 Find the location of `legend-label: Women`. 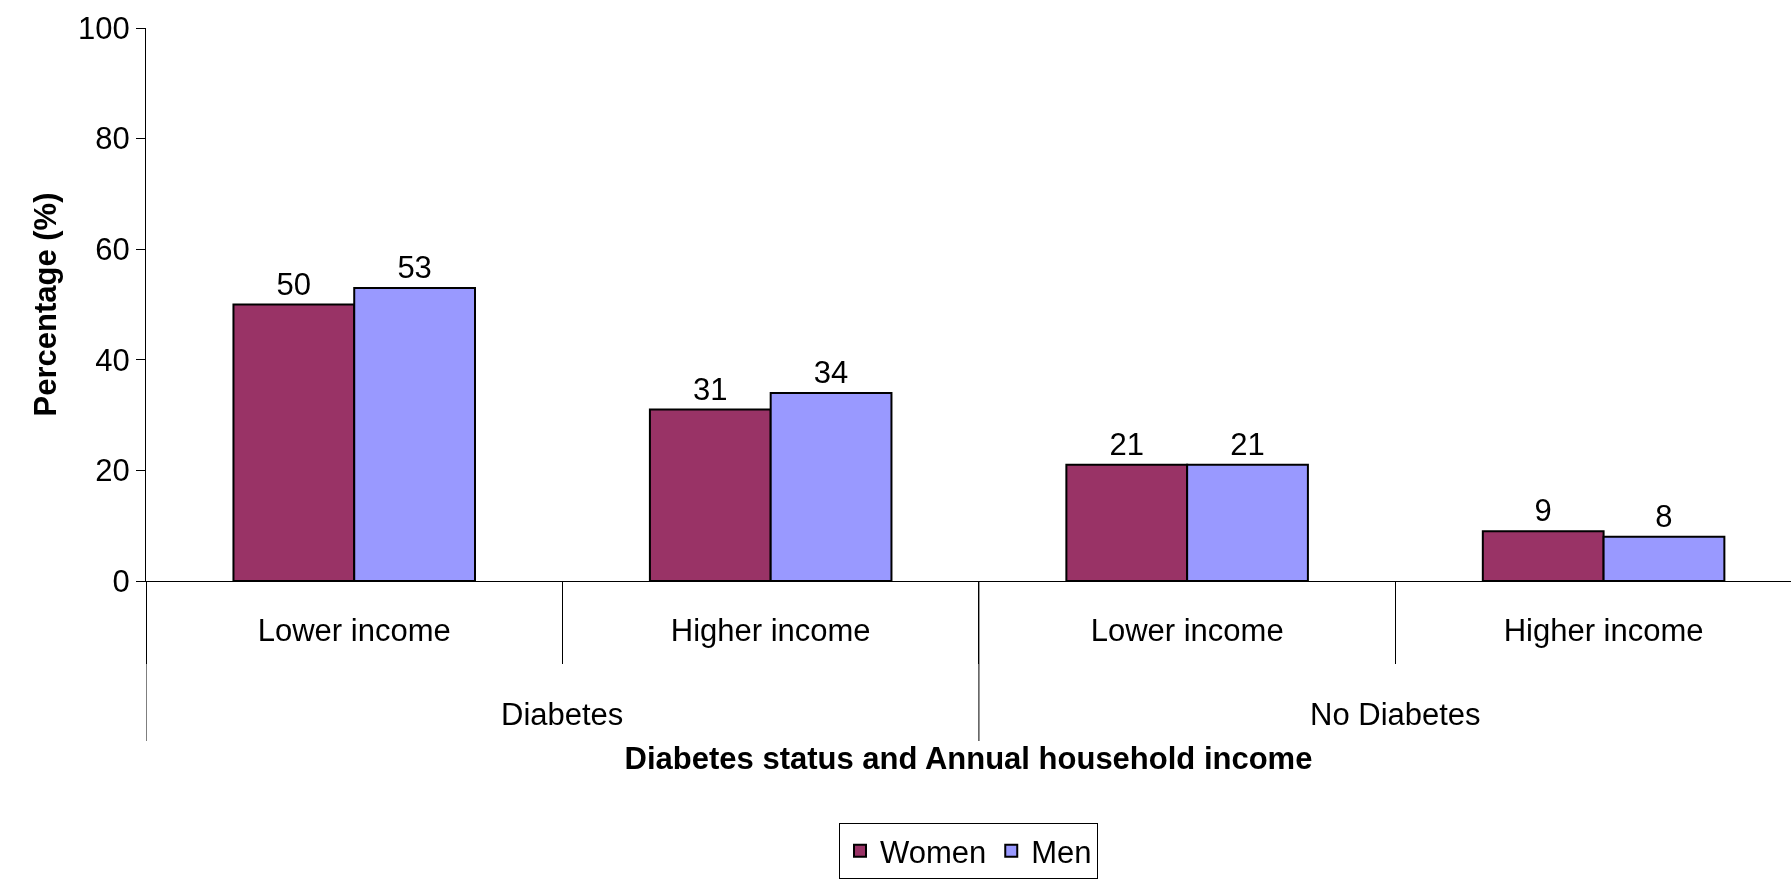

legend-label: Women is located at coordinates (933, 852).